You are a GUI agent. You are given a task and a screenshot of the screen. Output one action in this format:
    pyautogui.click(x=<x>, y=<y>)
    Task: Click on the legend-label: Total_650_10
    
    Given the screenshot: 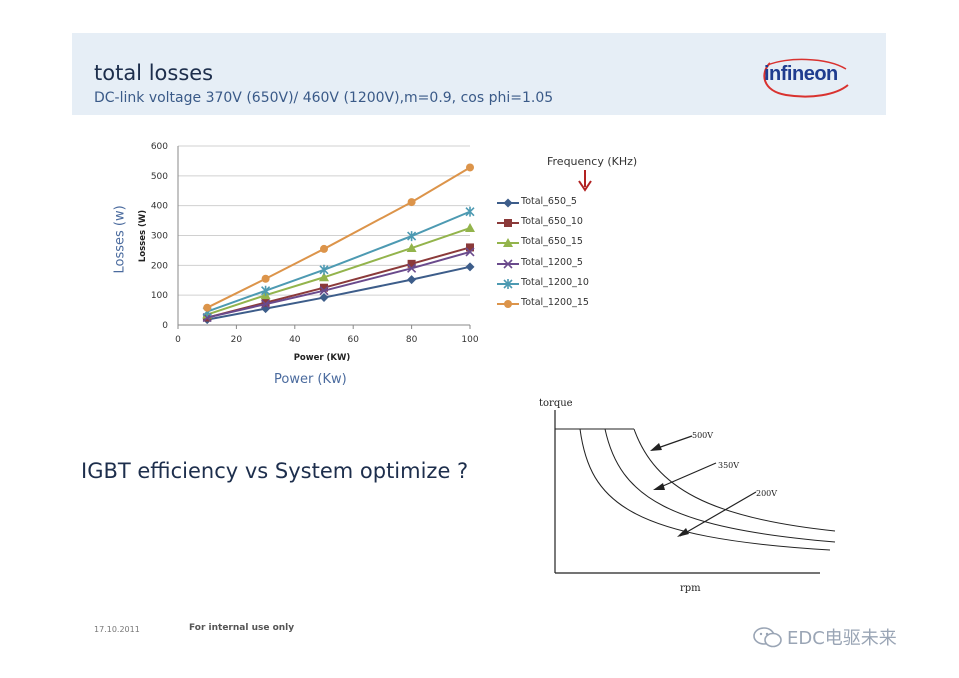 What is the action you would take?
    pyautogui.click(x=552, y=222)
    